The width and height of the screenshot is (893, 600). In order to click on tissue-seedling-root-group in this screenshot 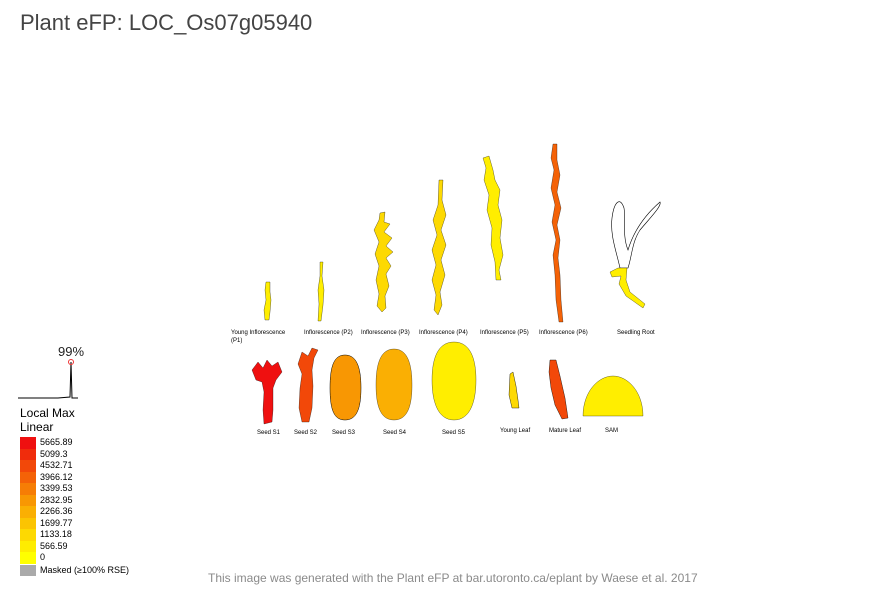, I will do `click(635, 255)`.